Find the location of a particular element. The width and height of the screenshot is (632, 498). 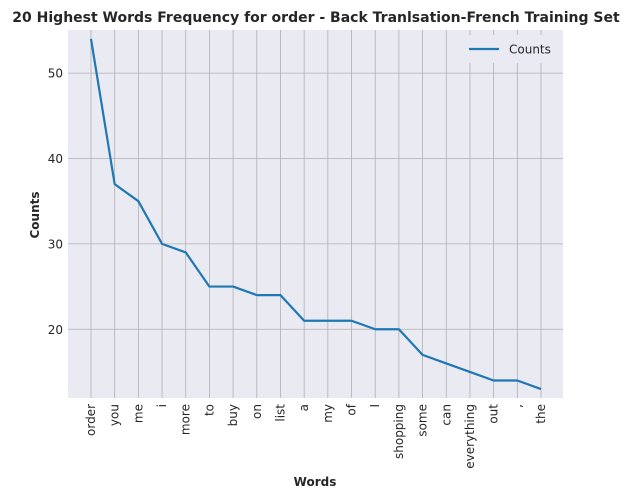

y-tick-label: 20 is located at coordinates (55, 330).